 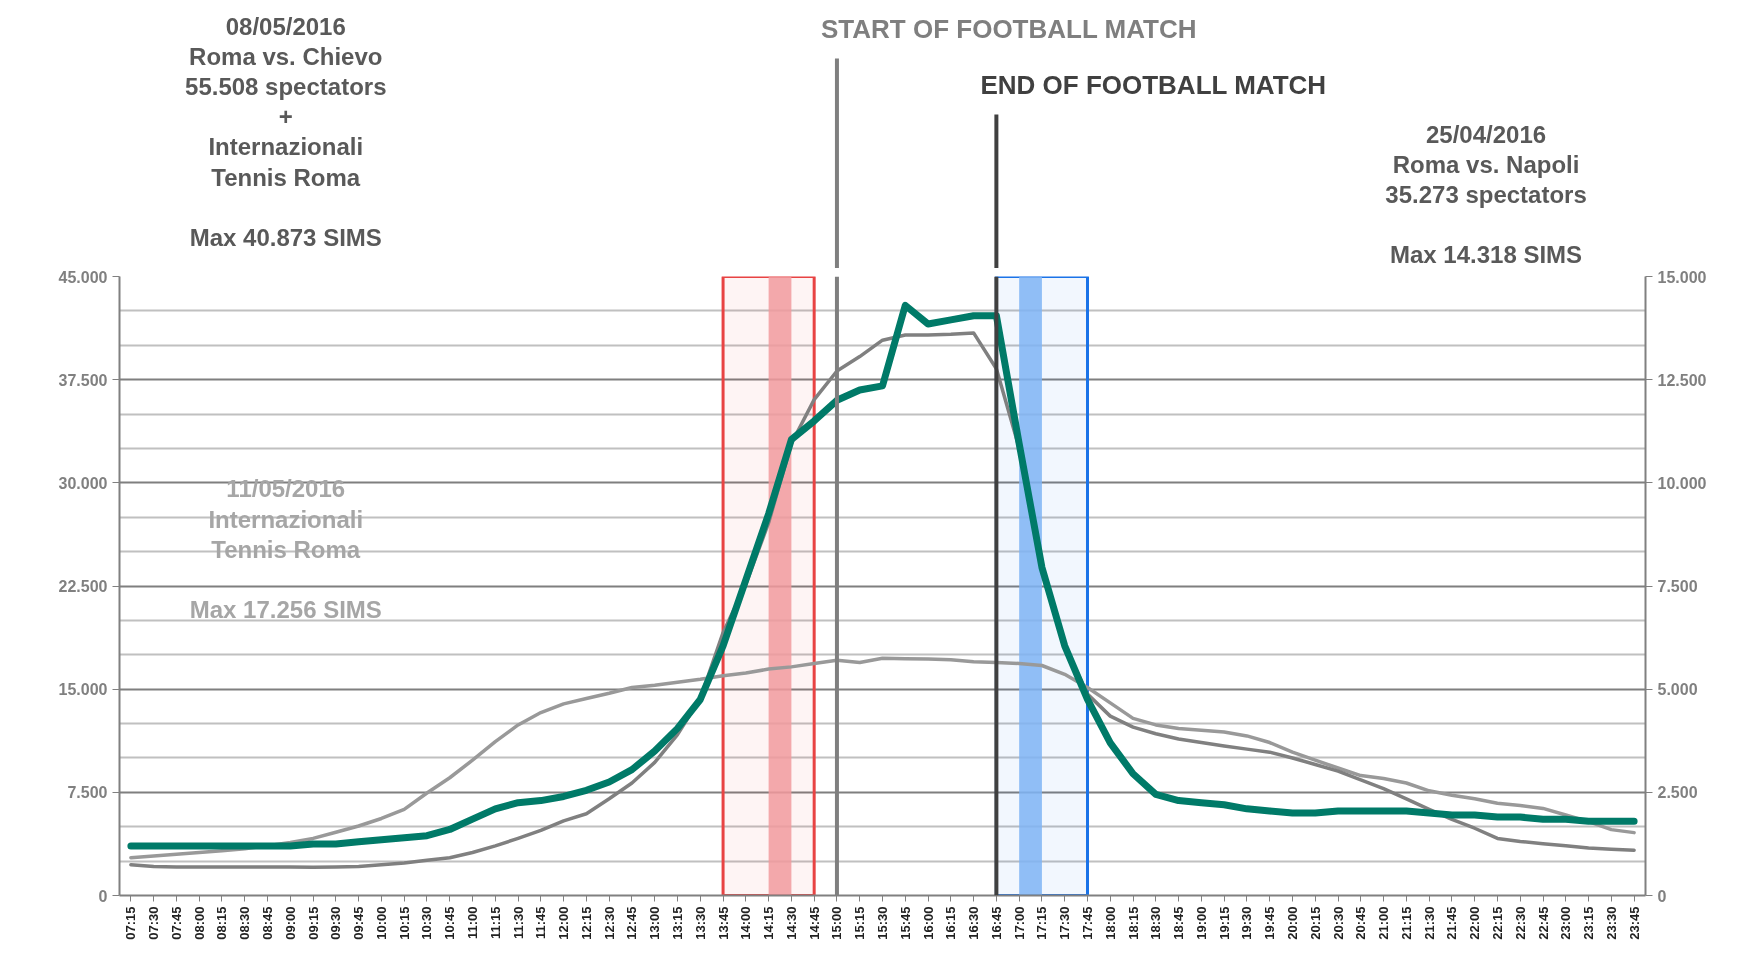 I want to click on y-tick-label: 0, so click(x=103, y=896).